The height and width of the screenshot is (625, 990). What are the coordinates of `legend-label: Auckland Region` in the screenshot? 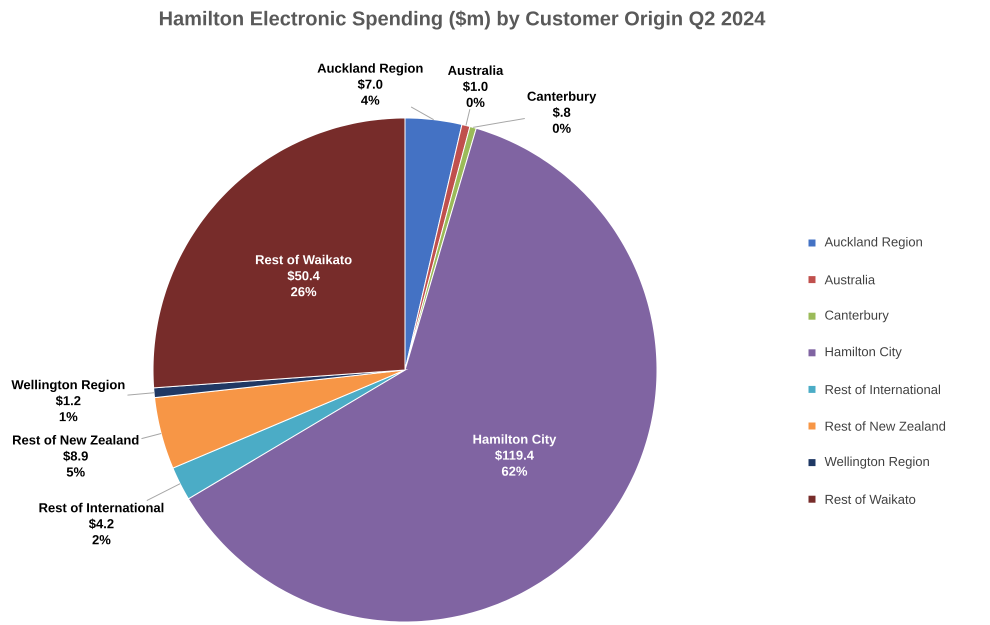 It's located at (873, 243).